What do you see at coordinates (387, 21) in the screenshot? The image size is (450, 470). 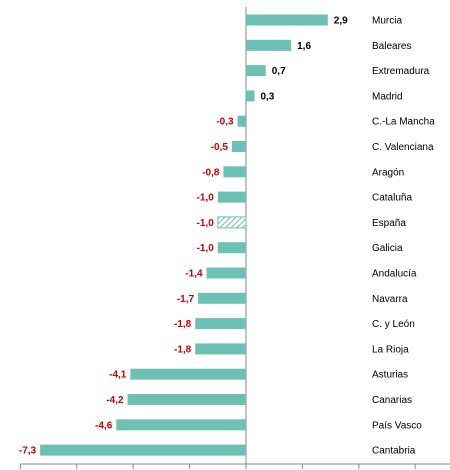 I see `category-label: Murcia` at bounding box center [387, 21].